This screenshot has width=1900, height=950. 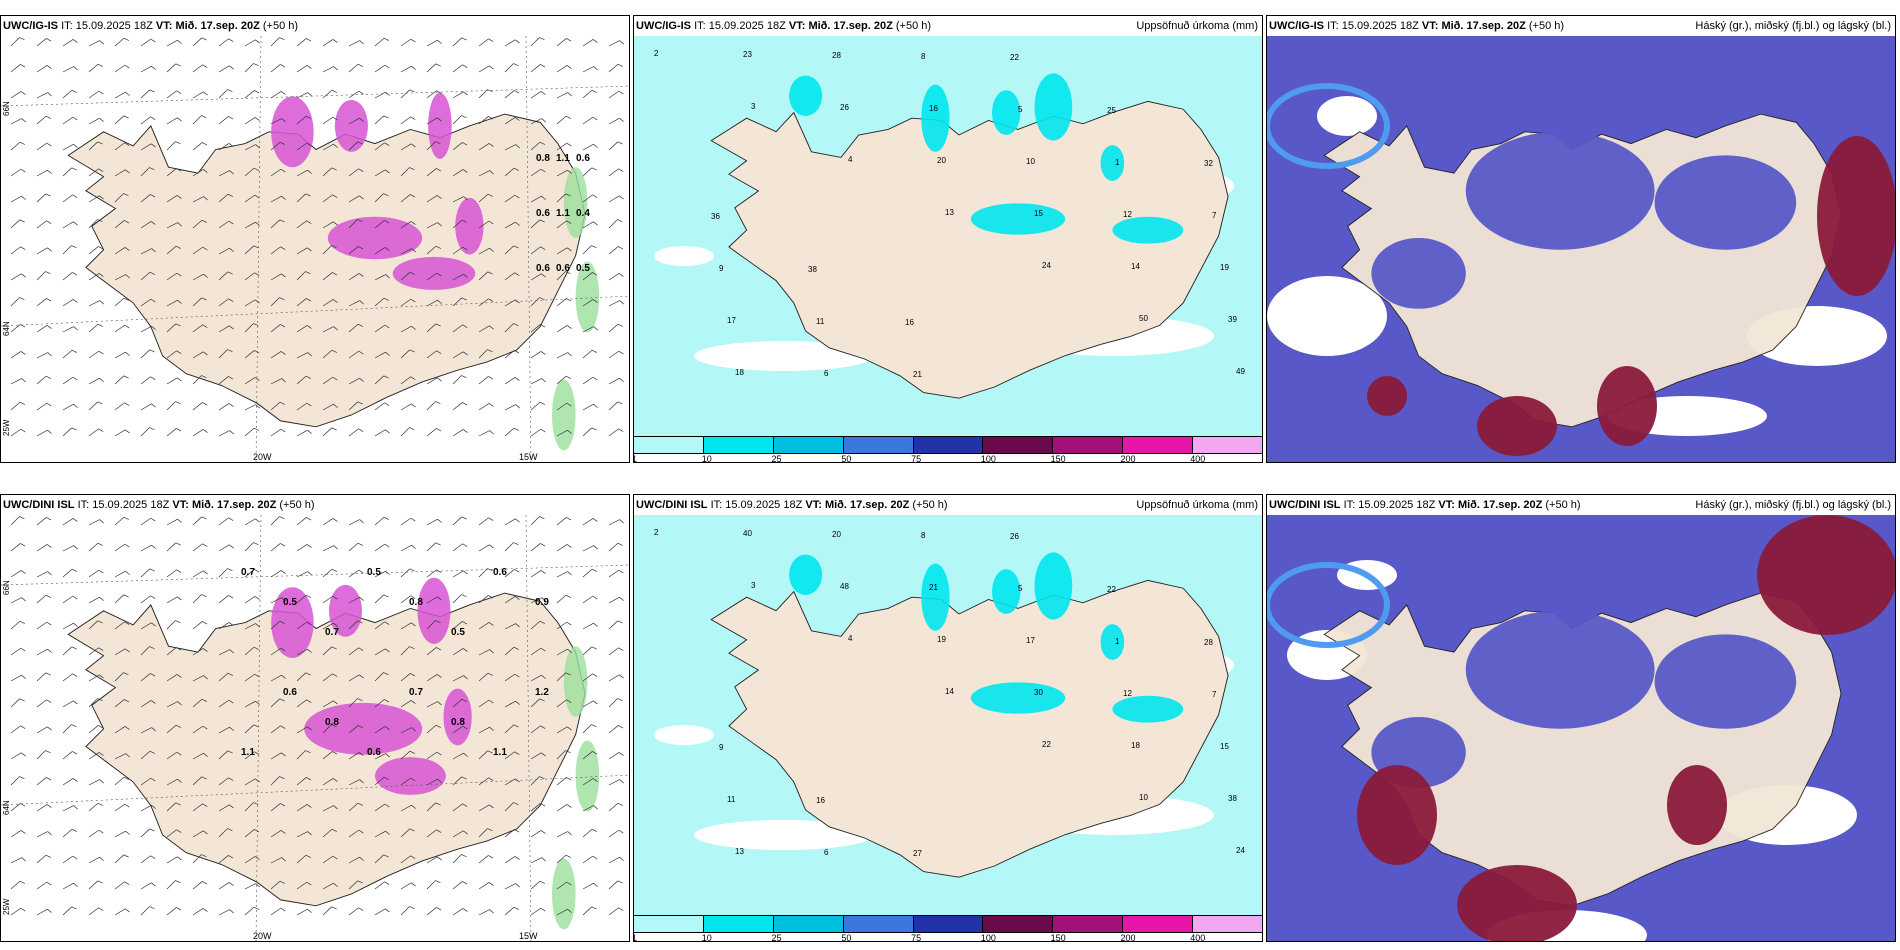 I want to click on precip-value: 7, so click(x=1214, y=694).